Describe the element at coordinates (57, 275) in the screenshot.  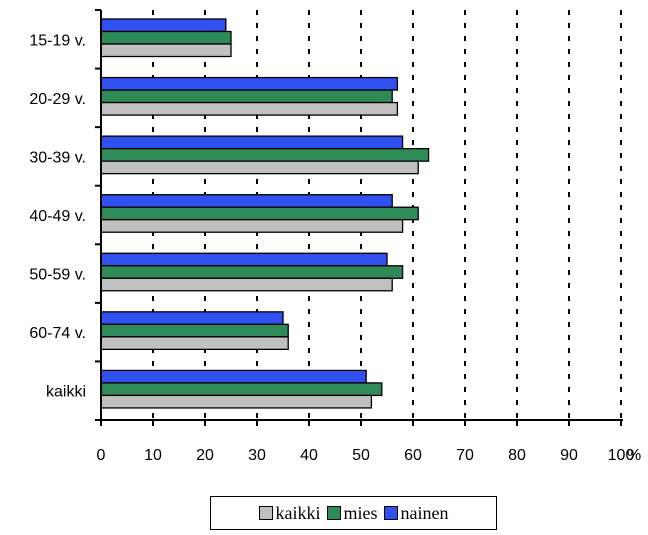
I see `y-tick-label-4: 50-59 v.` at that location.